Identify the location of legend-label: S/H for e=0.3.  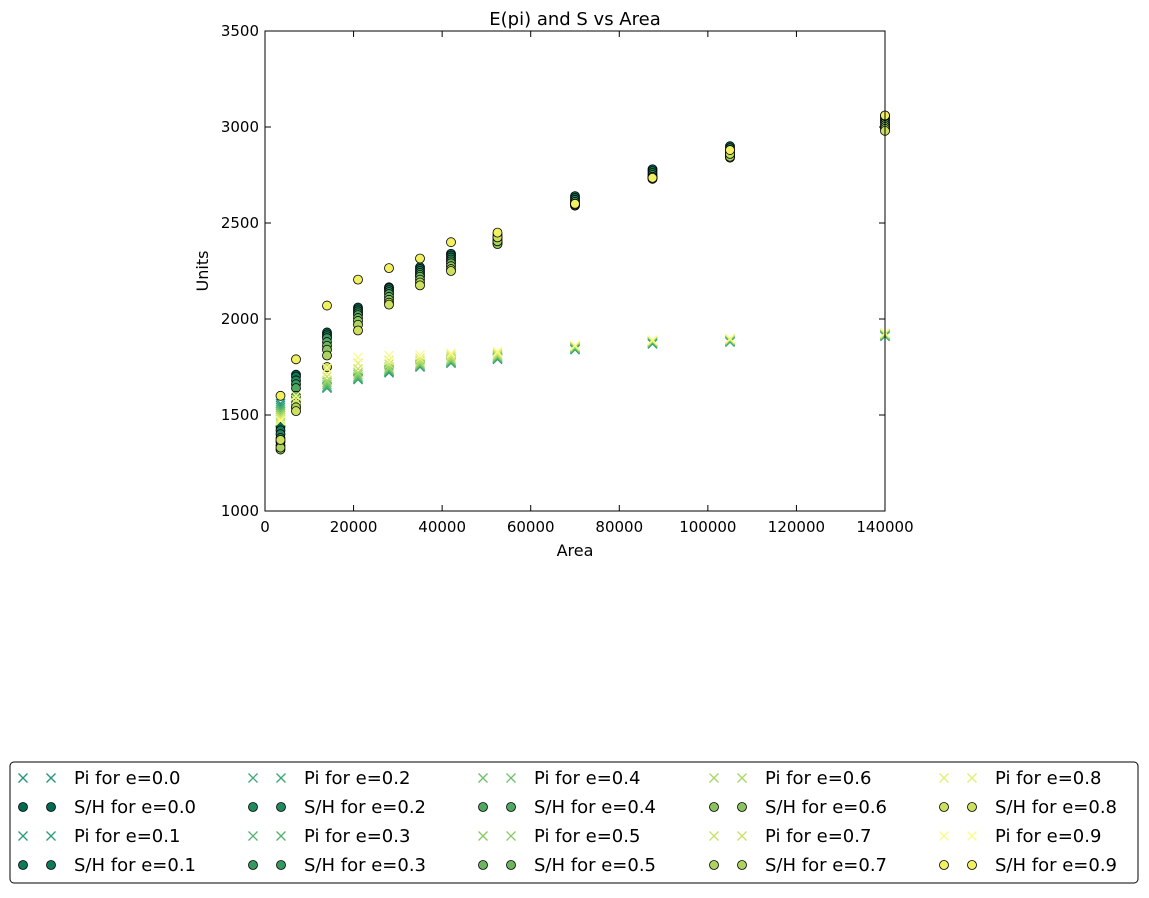
(365, 865).